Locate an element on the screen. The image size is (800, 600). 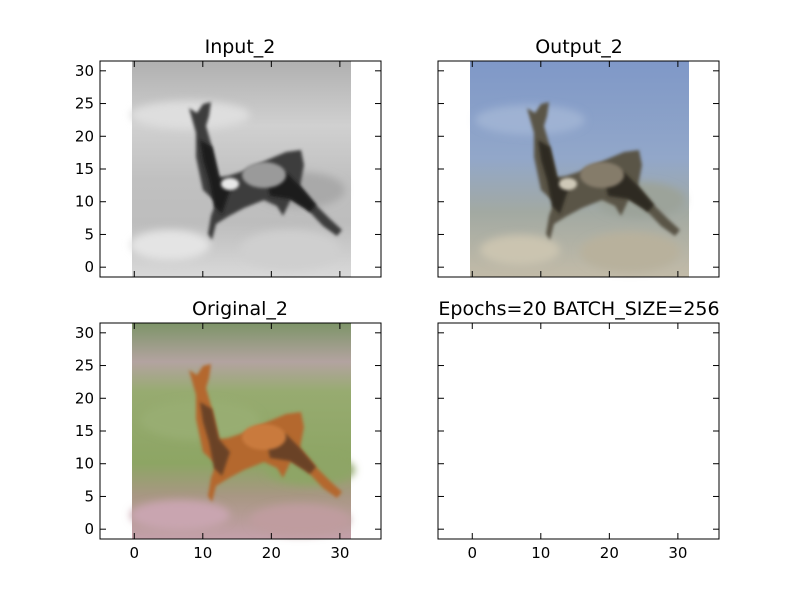
image-color is located at coordinates (242, 431).